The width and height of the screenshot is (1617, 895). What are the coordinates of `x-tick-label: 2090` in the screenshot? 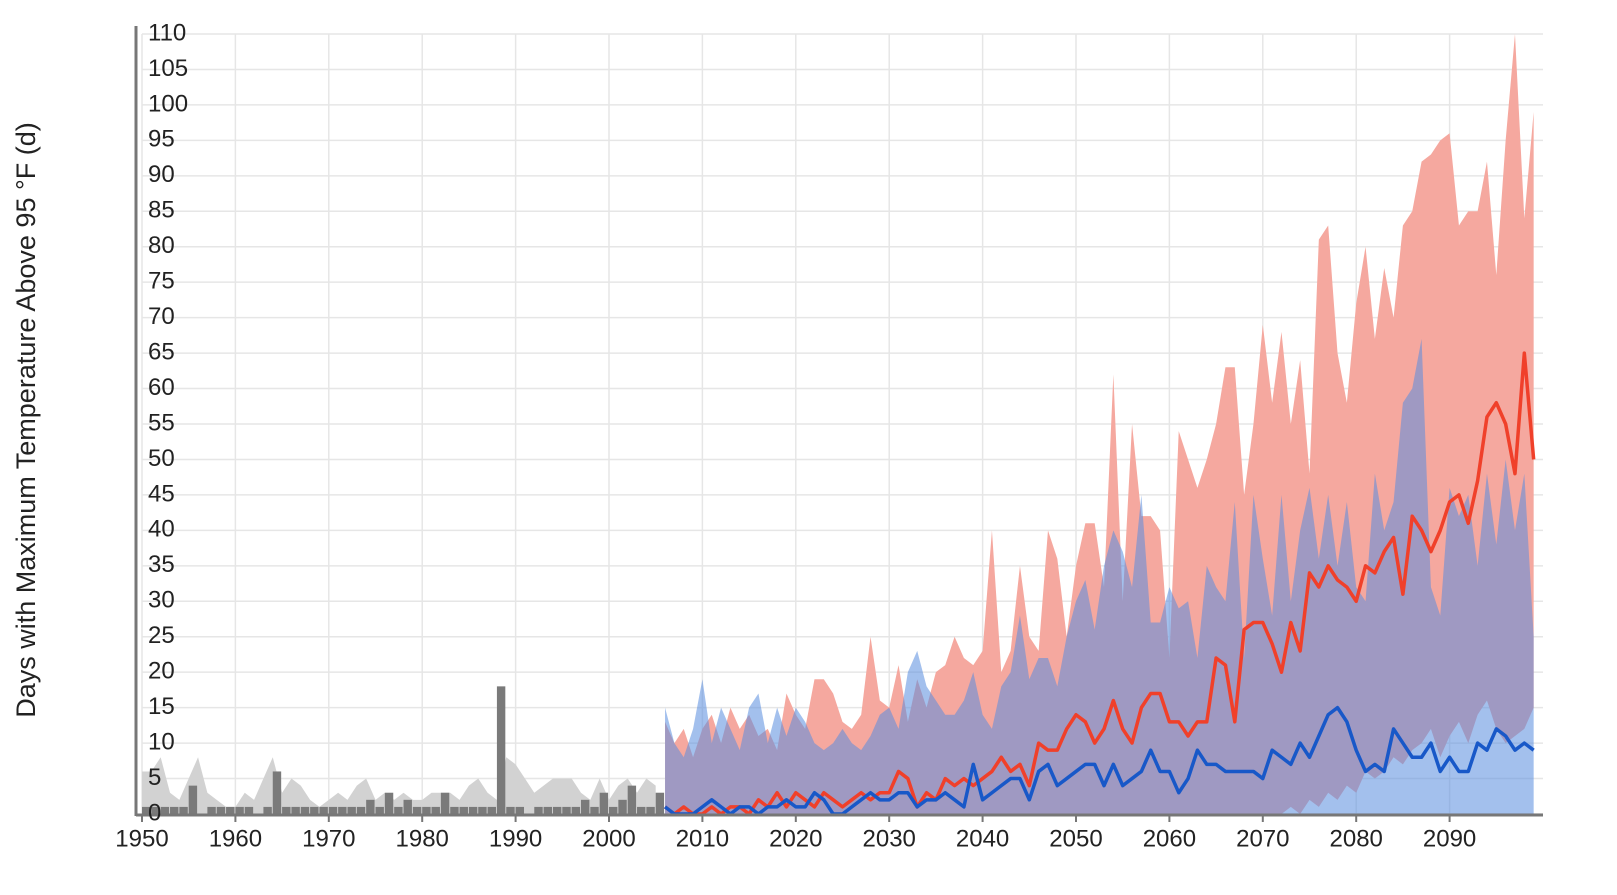 It's located at (1449, 838).